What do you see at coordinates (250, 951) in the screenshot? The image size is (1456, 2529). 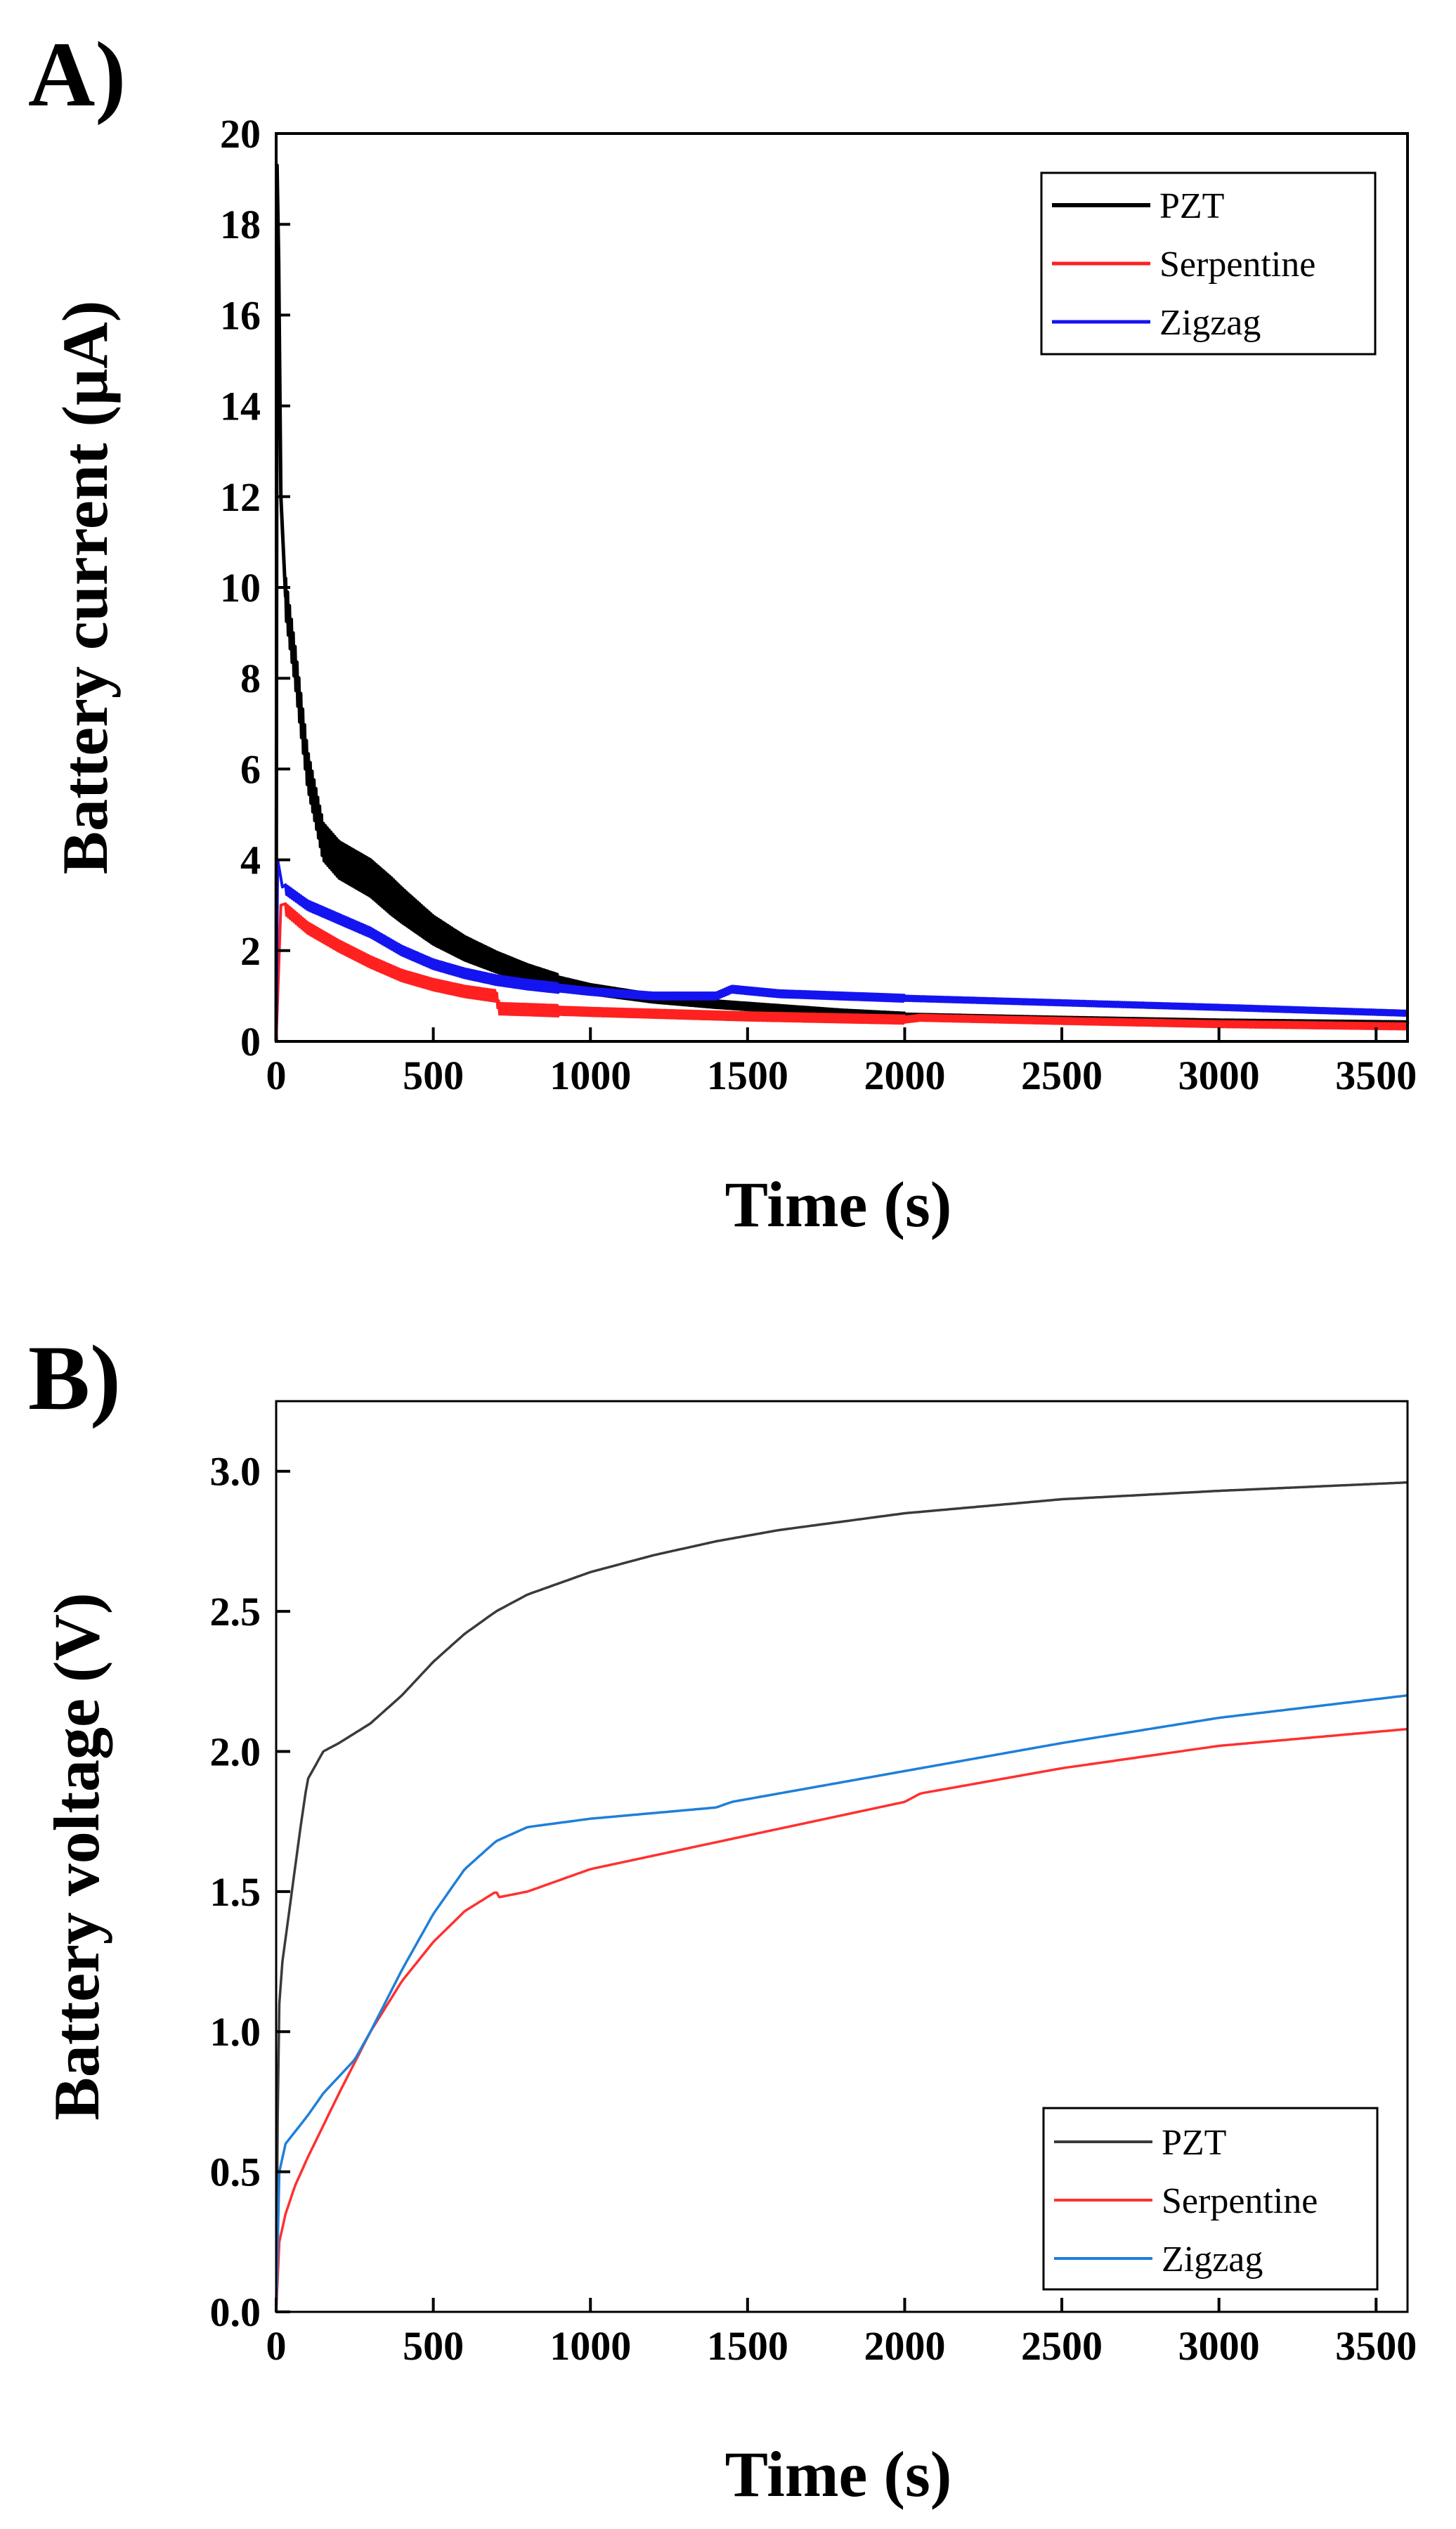 I see `panel-a-y-tick-label: 2` at bounding box center [250, 951].